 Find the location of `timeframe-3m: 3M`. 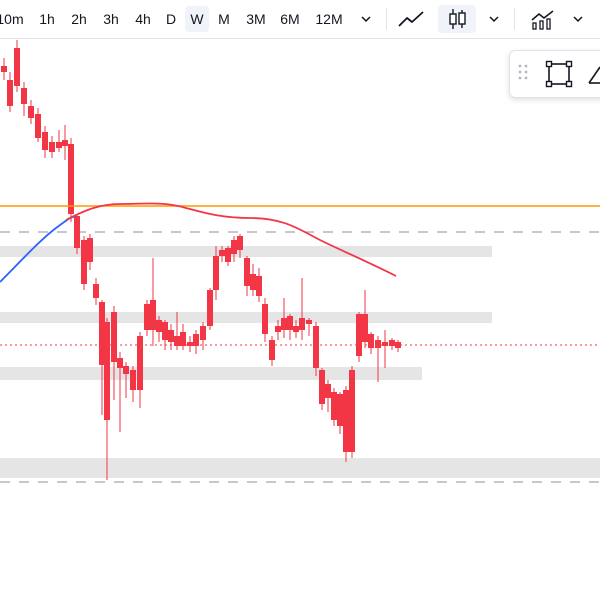

timeframe-3m: 3M is located at coordinates (256, 19).